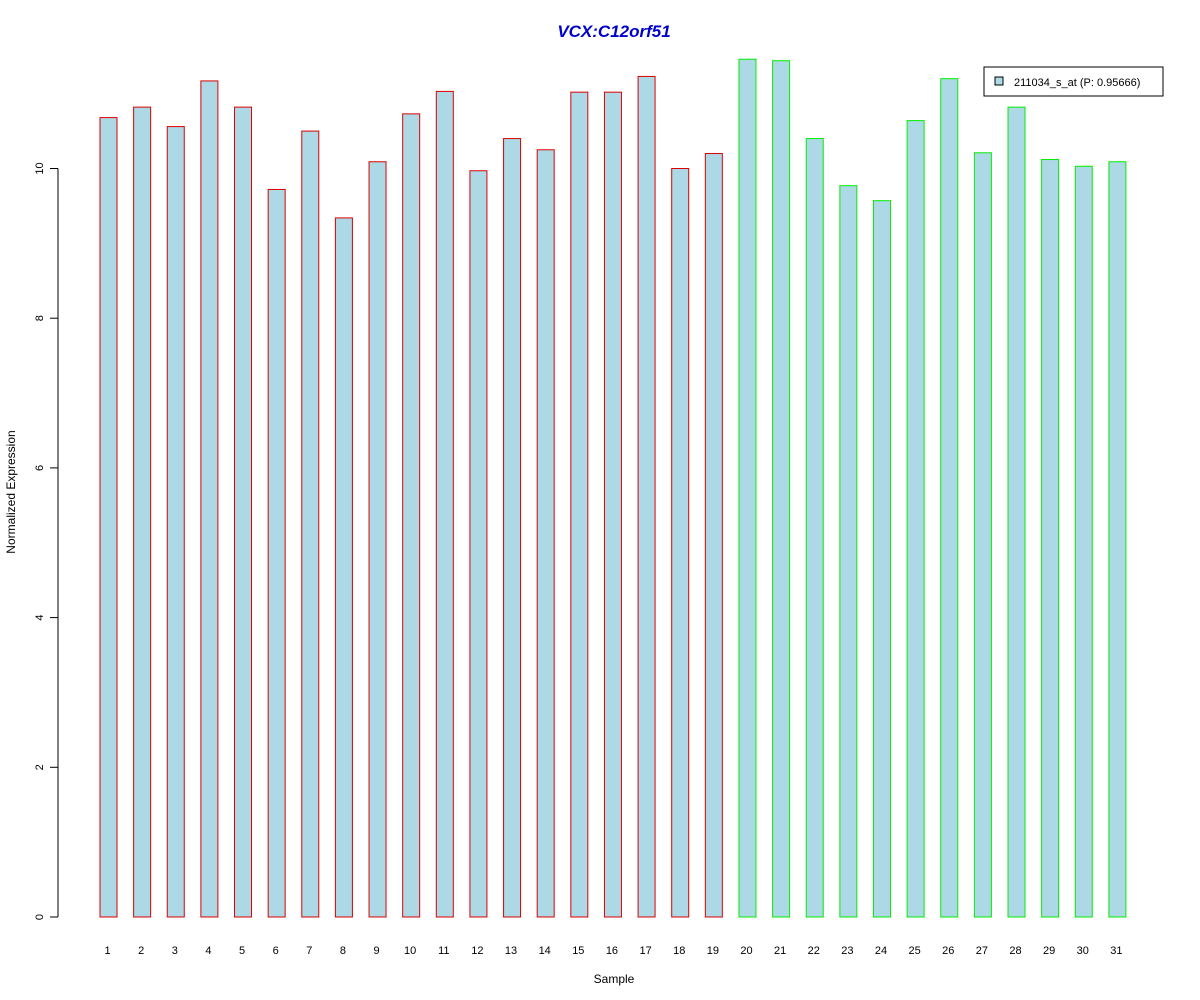 The image size is (1200, 1000). Describe the element at coordinates (511, 951) in the screenshot. I see `x-tick-label: 13` at that location.